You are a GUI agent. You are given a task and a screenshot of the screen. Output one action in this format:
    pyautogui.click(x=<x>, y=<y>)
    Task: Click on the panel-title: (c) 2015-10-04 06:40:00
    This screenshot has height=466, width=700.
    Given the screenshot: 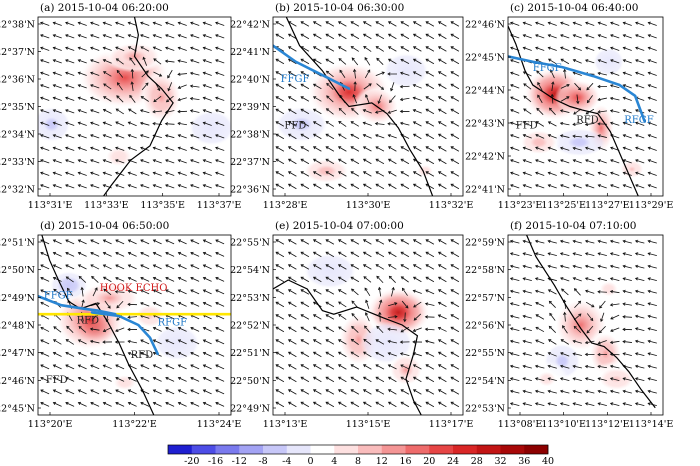 What is the action you would take?
    pyautogui.click(x=574, y=8)
    